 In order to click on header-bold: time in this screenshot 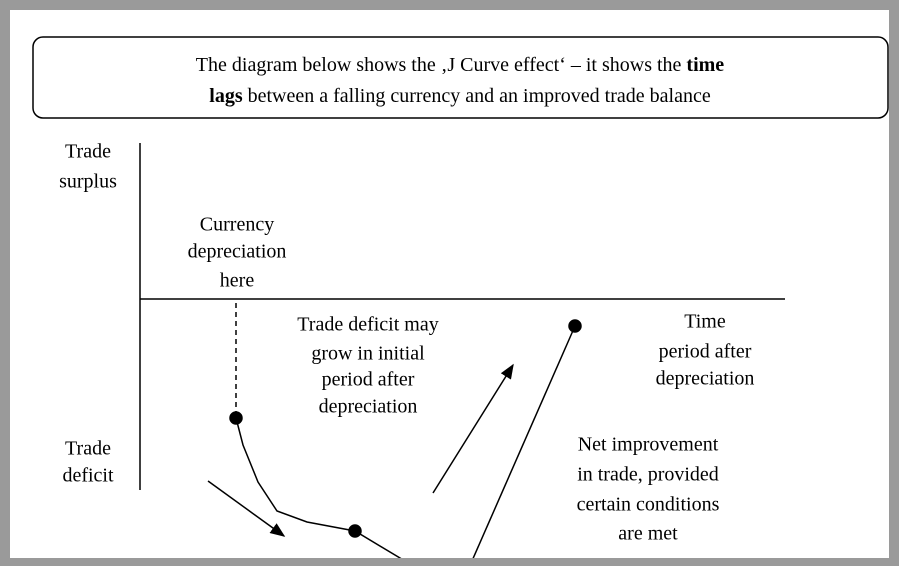, I will do `click(705, 65)`.